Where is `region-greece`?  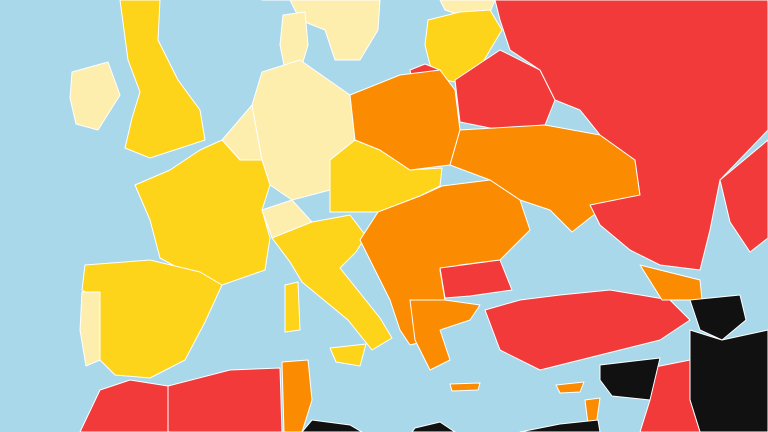
region-greece is located at coordinates (445, 335).